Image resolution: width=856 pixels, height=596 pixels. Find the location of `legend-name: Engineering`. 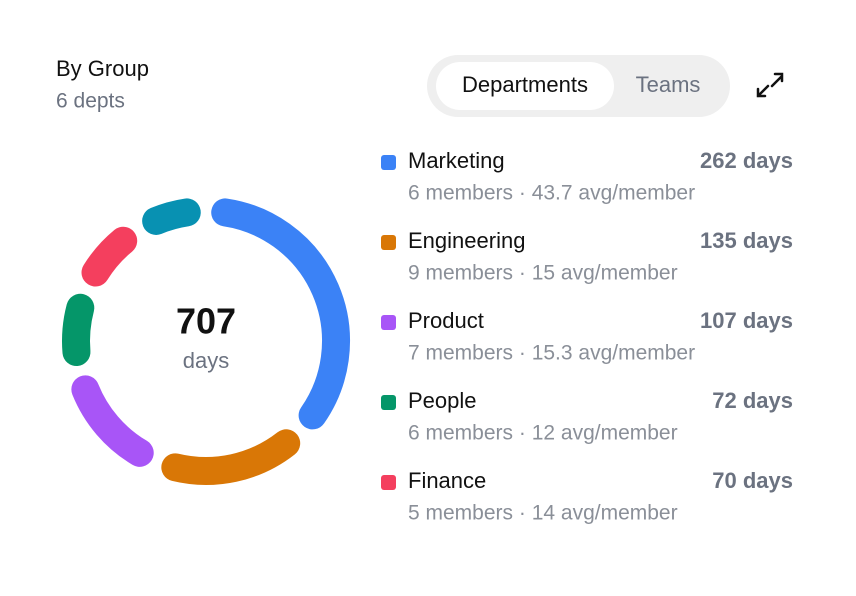

legend-name: Engineering is located at coordinates (466, 240).